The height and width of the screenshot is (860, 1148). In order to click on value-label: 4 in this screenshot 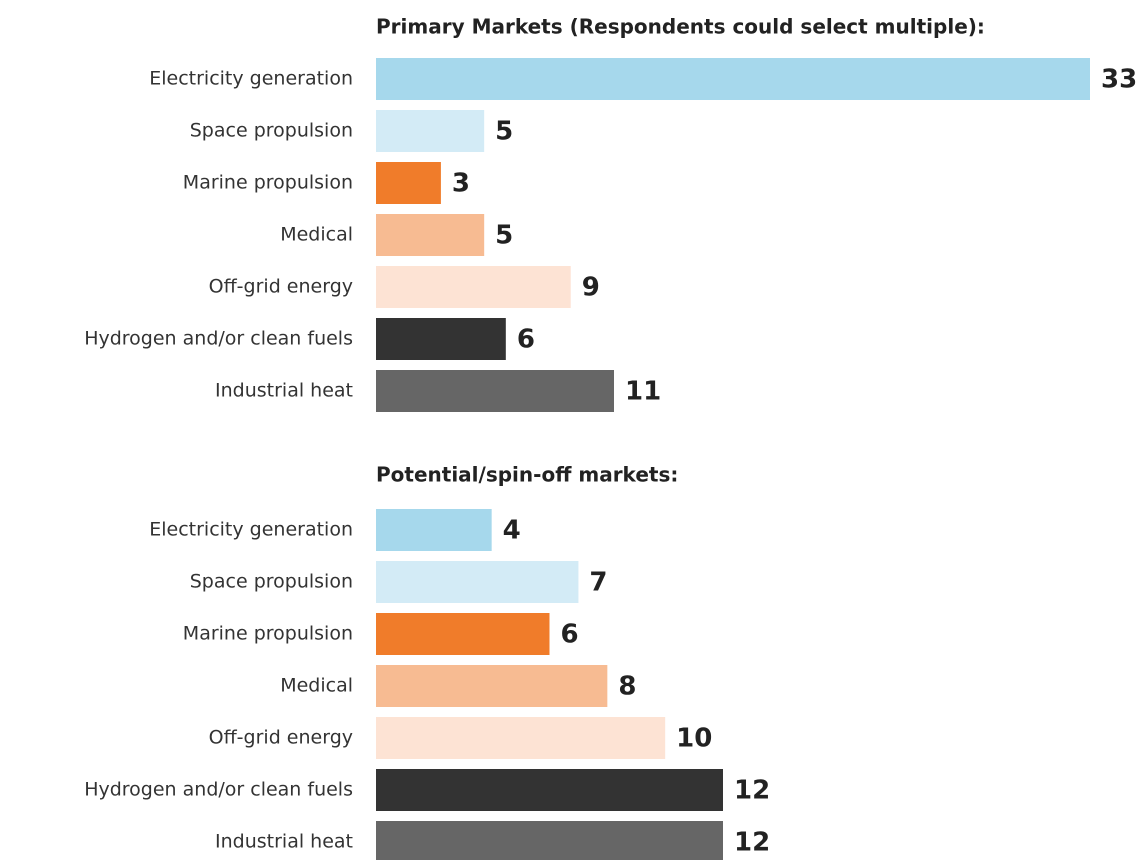, I will do `click(512, 531)`.